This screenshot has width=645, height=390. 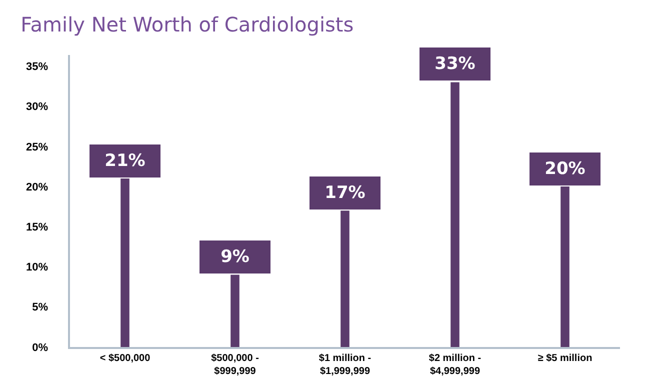 What do you see at coordinates (187, 24) in the screenshot?
I see `chart-title: Family Net Worth of Cardiologists` at bounding box center [187, 24].